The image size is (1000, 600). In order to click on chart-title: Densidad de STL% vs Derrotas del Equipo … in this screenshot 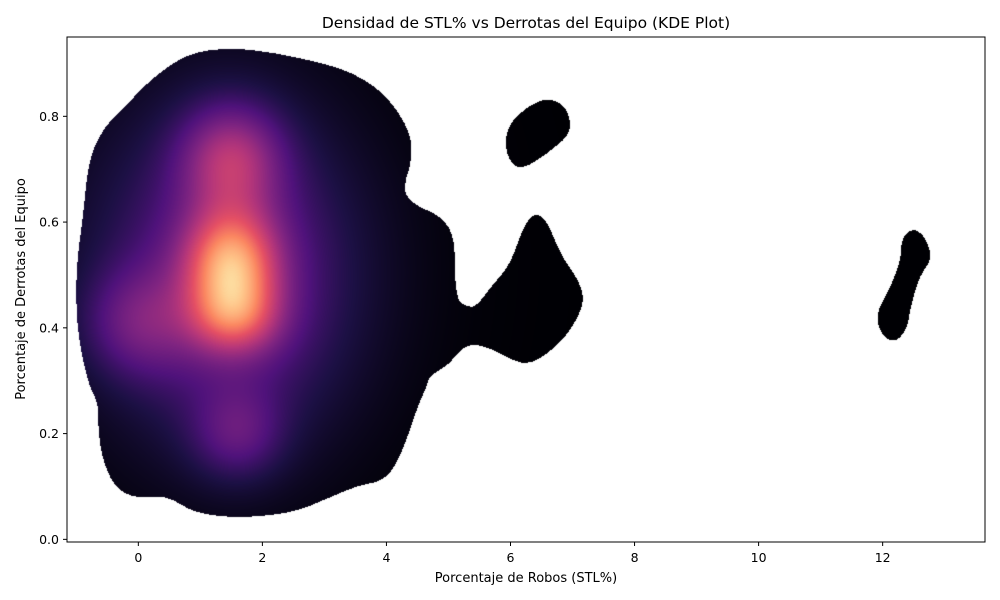, I will do `click(526, 23)`.